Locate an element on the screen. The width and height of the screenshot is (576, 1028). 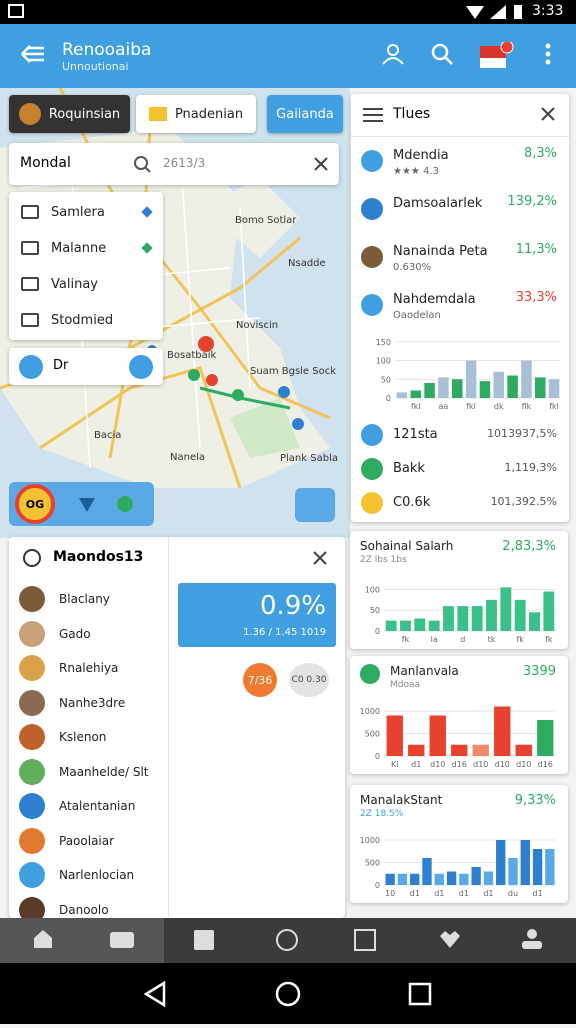
chip: 7/36 is located at coordinates (260, 680).